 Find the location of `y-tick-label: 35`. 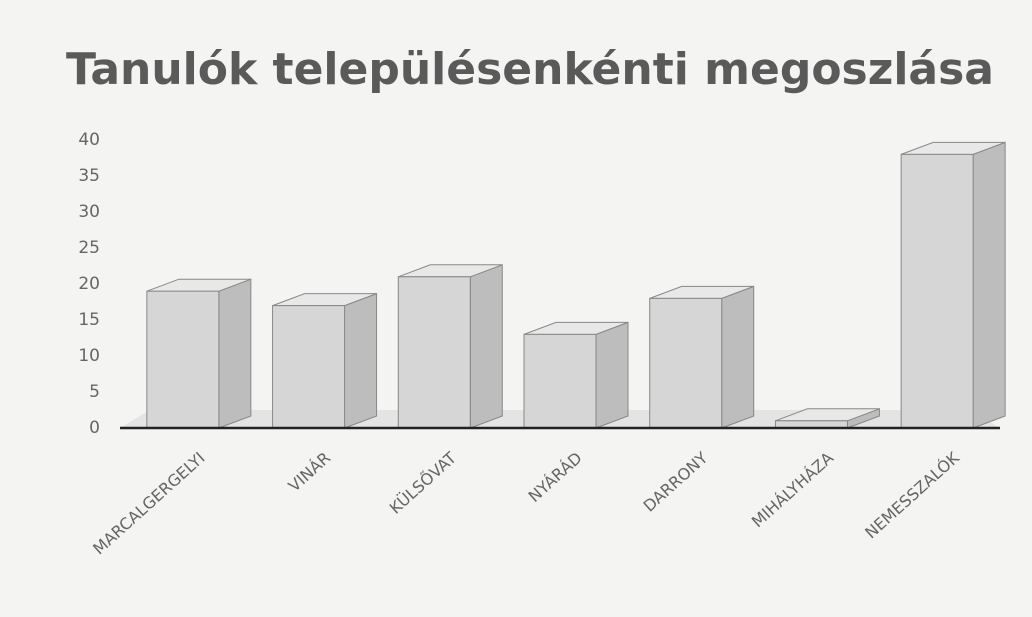

y-tick-label: 35 is located at coordinates (89, 176).